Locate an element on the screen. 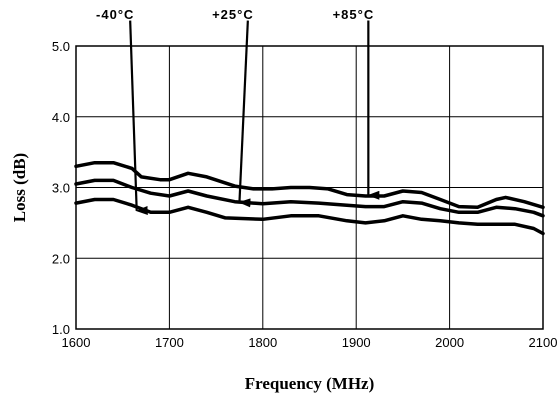  annotation-label: +85°C is located at coordinates (354, 14).